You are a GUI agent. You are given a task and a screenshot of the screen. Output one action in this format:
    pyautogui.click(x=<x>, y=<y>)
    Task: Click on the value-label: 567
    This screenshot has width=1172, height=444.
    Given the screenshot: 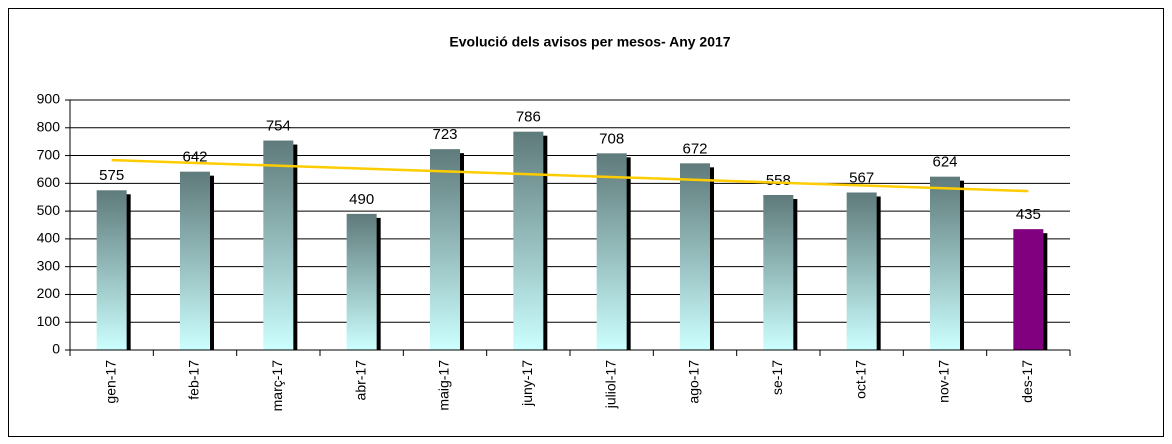 What is the action you would take?
    pyautogui.click(x=861, y=177)
    